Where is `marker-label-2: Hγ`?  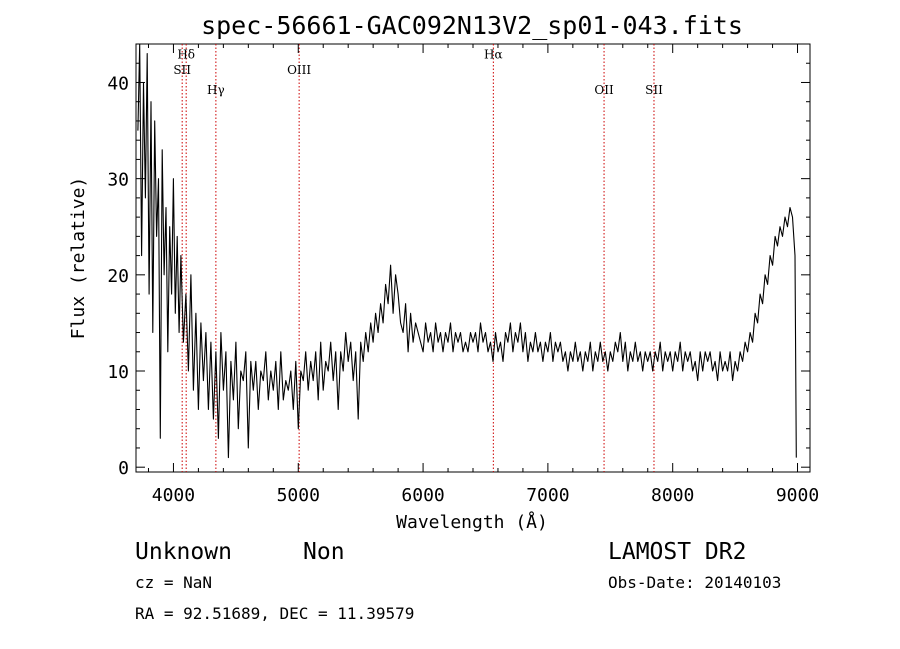
marker-label-2: Hγ is located at coordinates (216, 90).